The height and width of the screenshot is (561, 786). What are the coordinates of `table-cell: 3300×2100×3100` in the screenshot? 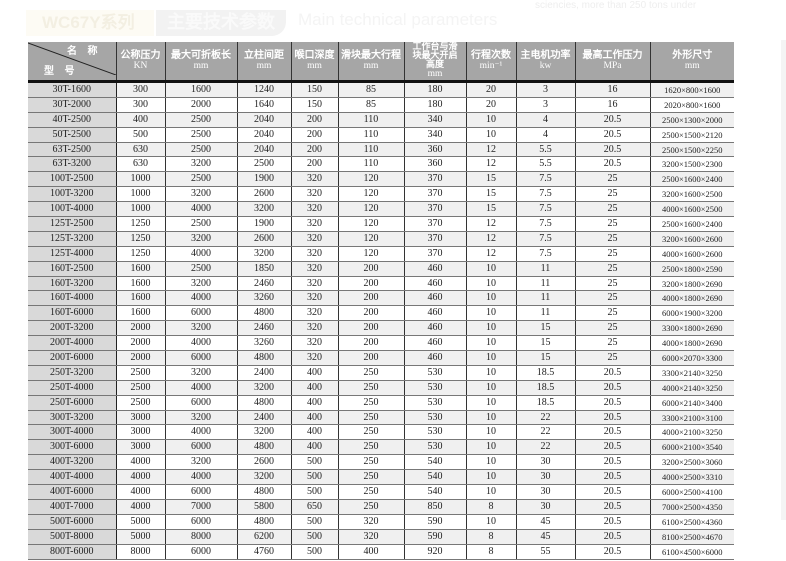 It's located at (692, 418).